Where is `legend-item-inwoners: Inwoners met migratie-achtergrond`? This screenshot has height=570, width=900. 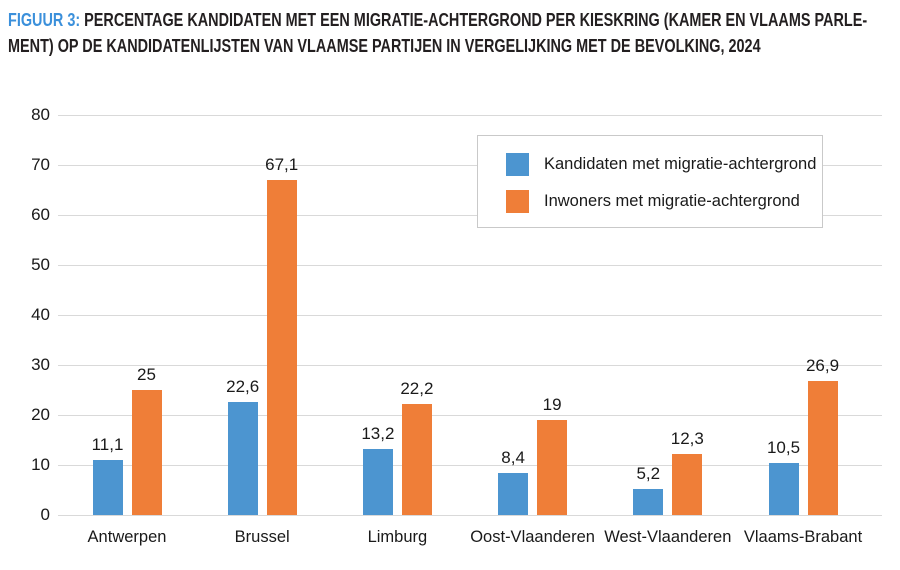
legend-item-inwoners: Inwoners met migratie-achtergrond is located at coordinates (664, 201).